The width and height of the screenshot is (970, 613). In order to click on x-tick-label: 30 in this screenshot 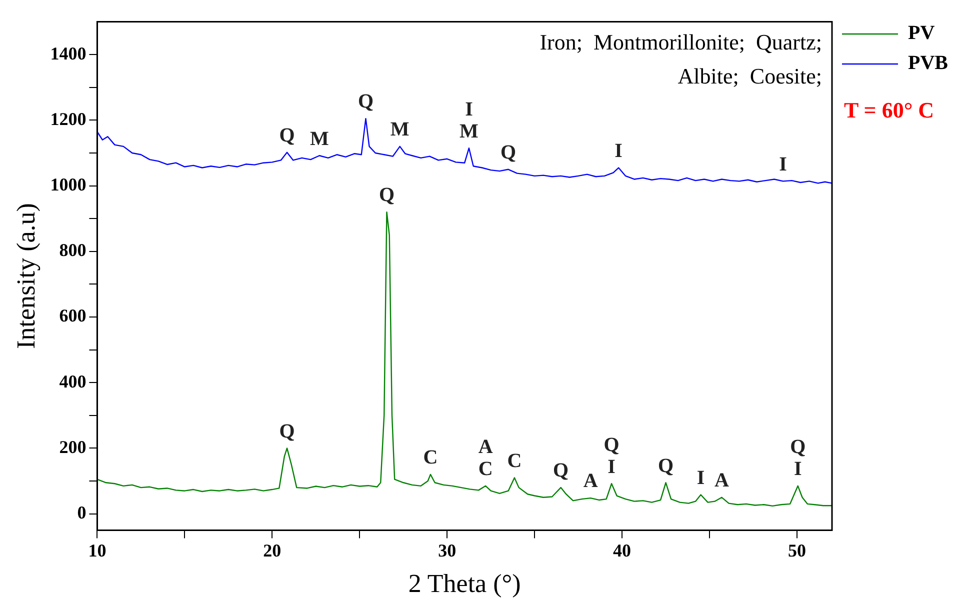, I will do `click(447, 550)`.